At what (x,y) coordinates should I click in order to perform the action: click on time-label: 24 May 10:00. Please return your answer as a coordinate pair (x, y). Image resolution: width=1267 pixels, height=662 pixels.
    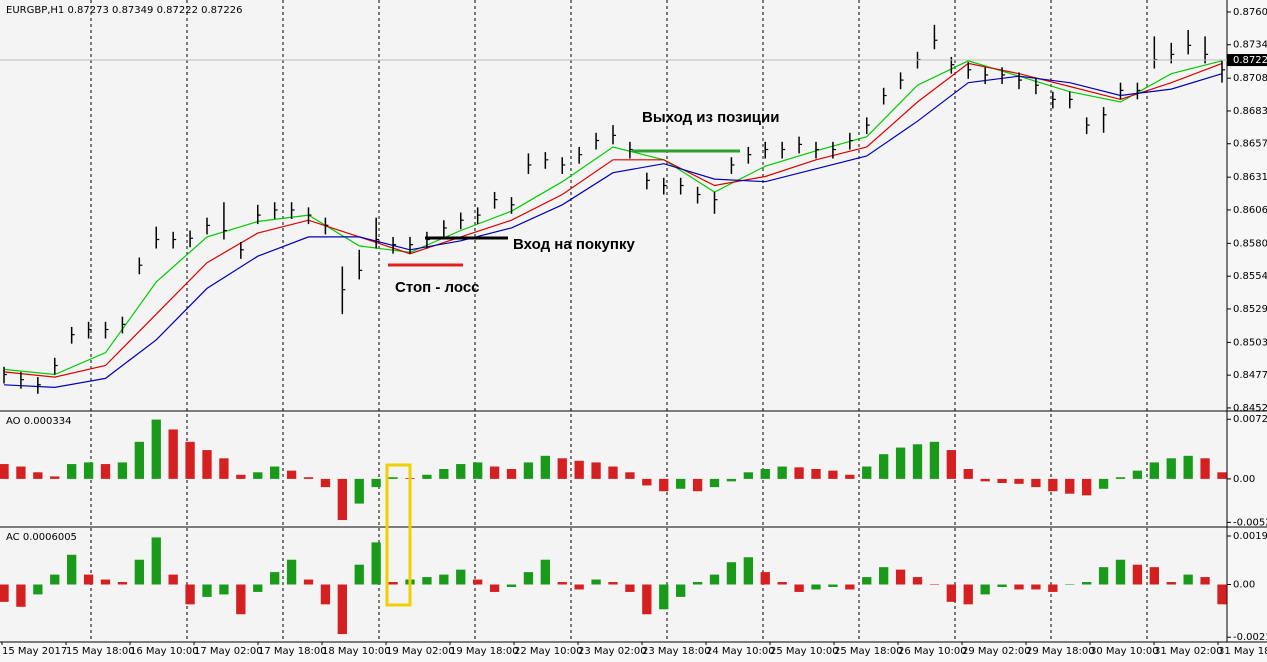
    Looking at the image, I should click on (740, 651).